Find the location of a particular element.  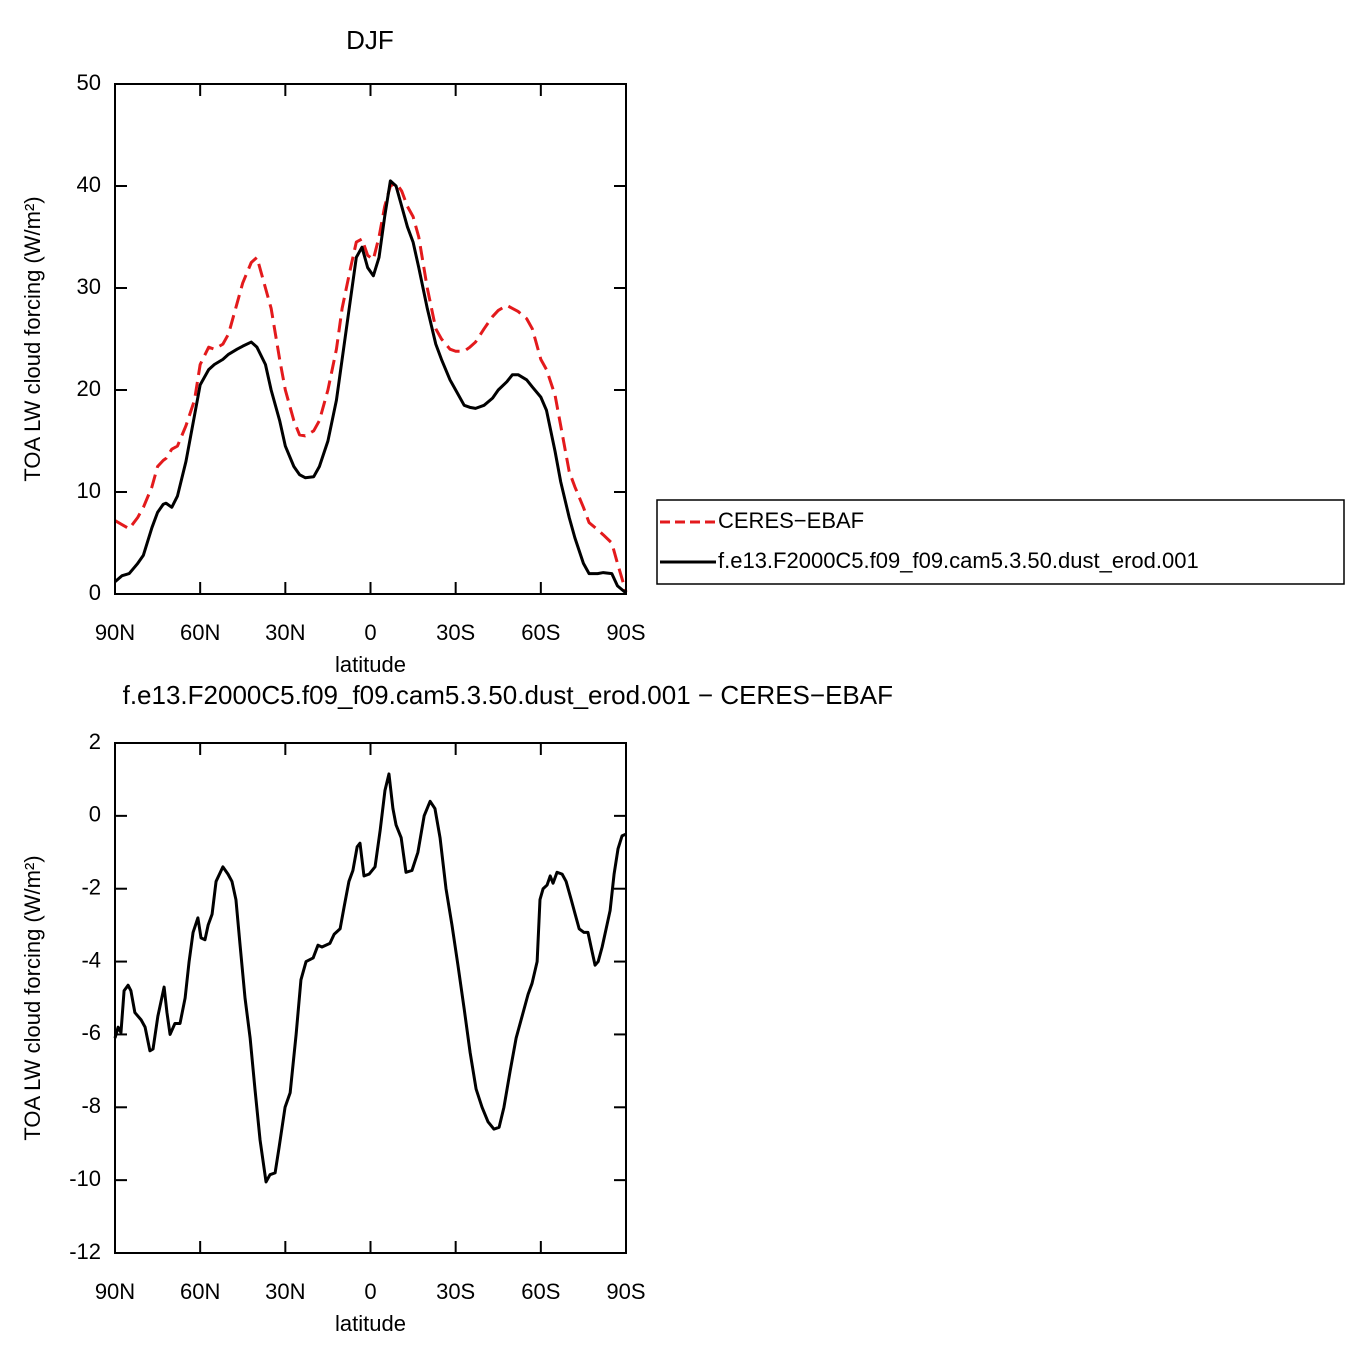

y-tick-label: 50 is located at coordinates (89, 82).